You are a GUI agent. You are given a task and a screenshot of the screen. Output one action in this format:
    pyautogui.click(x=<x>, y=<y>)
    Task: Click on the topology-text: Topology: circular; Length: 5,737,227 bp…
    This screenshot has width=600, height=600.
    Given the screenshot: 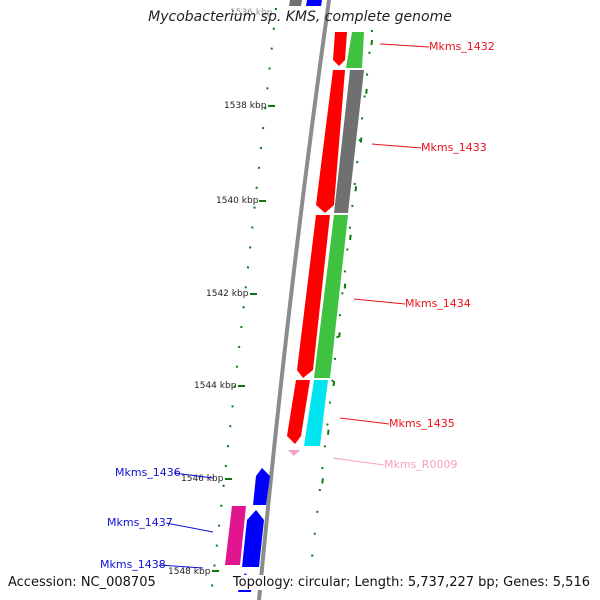 What is the action you would take?
    pyautogui.click(x=411, y=582)
    